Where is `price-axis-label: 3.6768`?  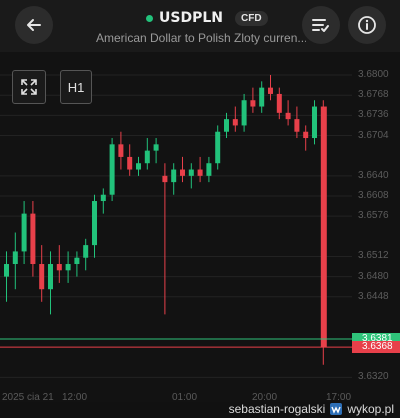 price-axis-label: 3.6768 is located at coordinates (373, 95).